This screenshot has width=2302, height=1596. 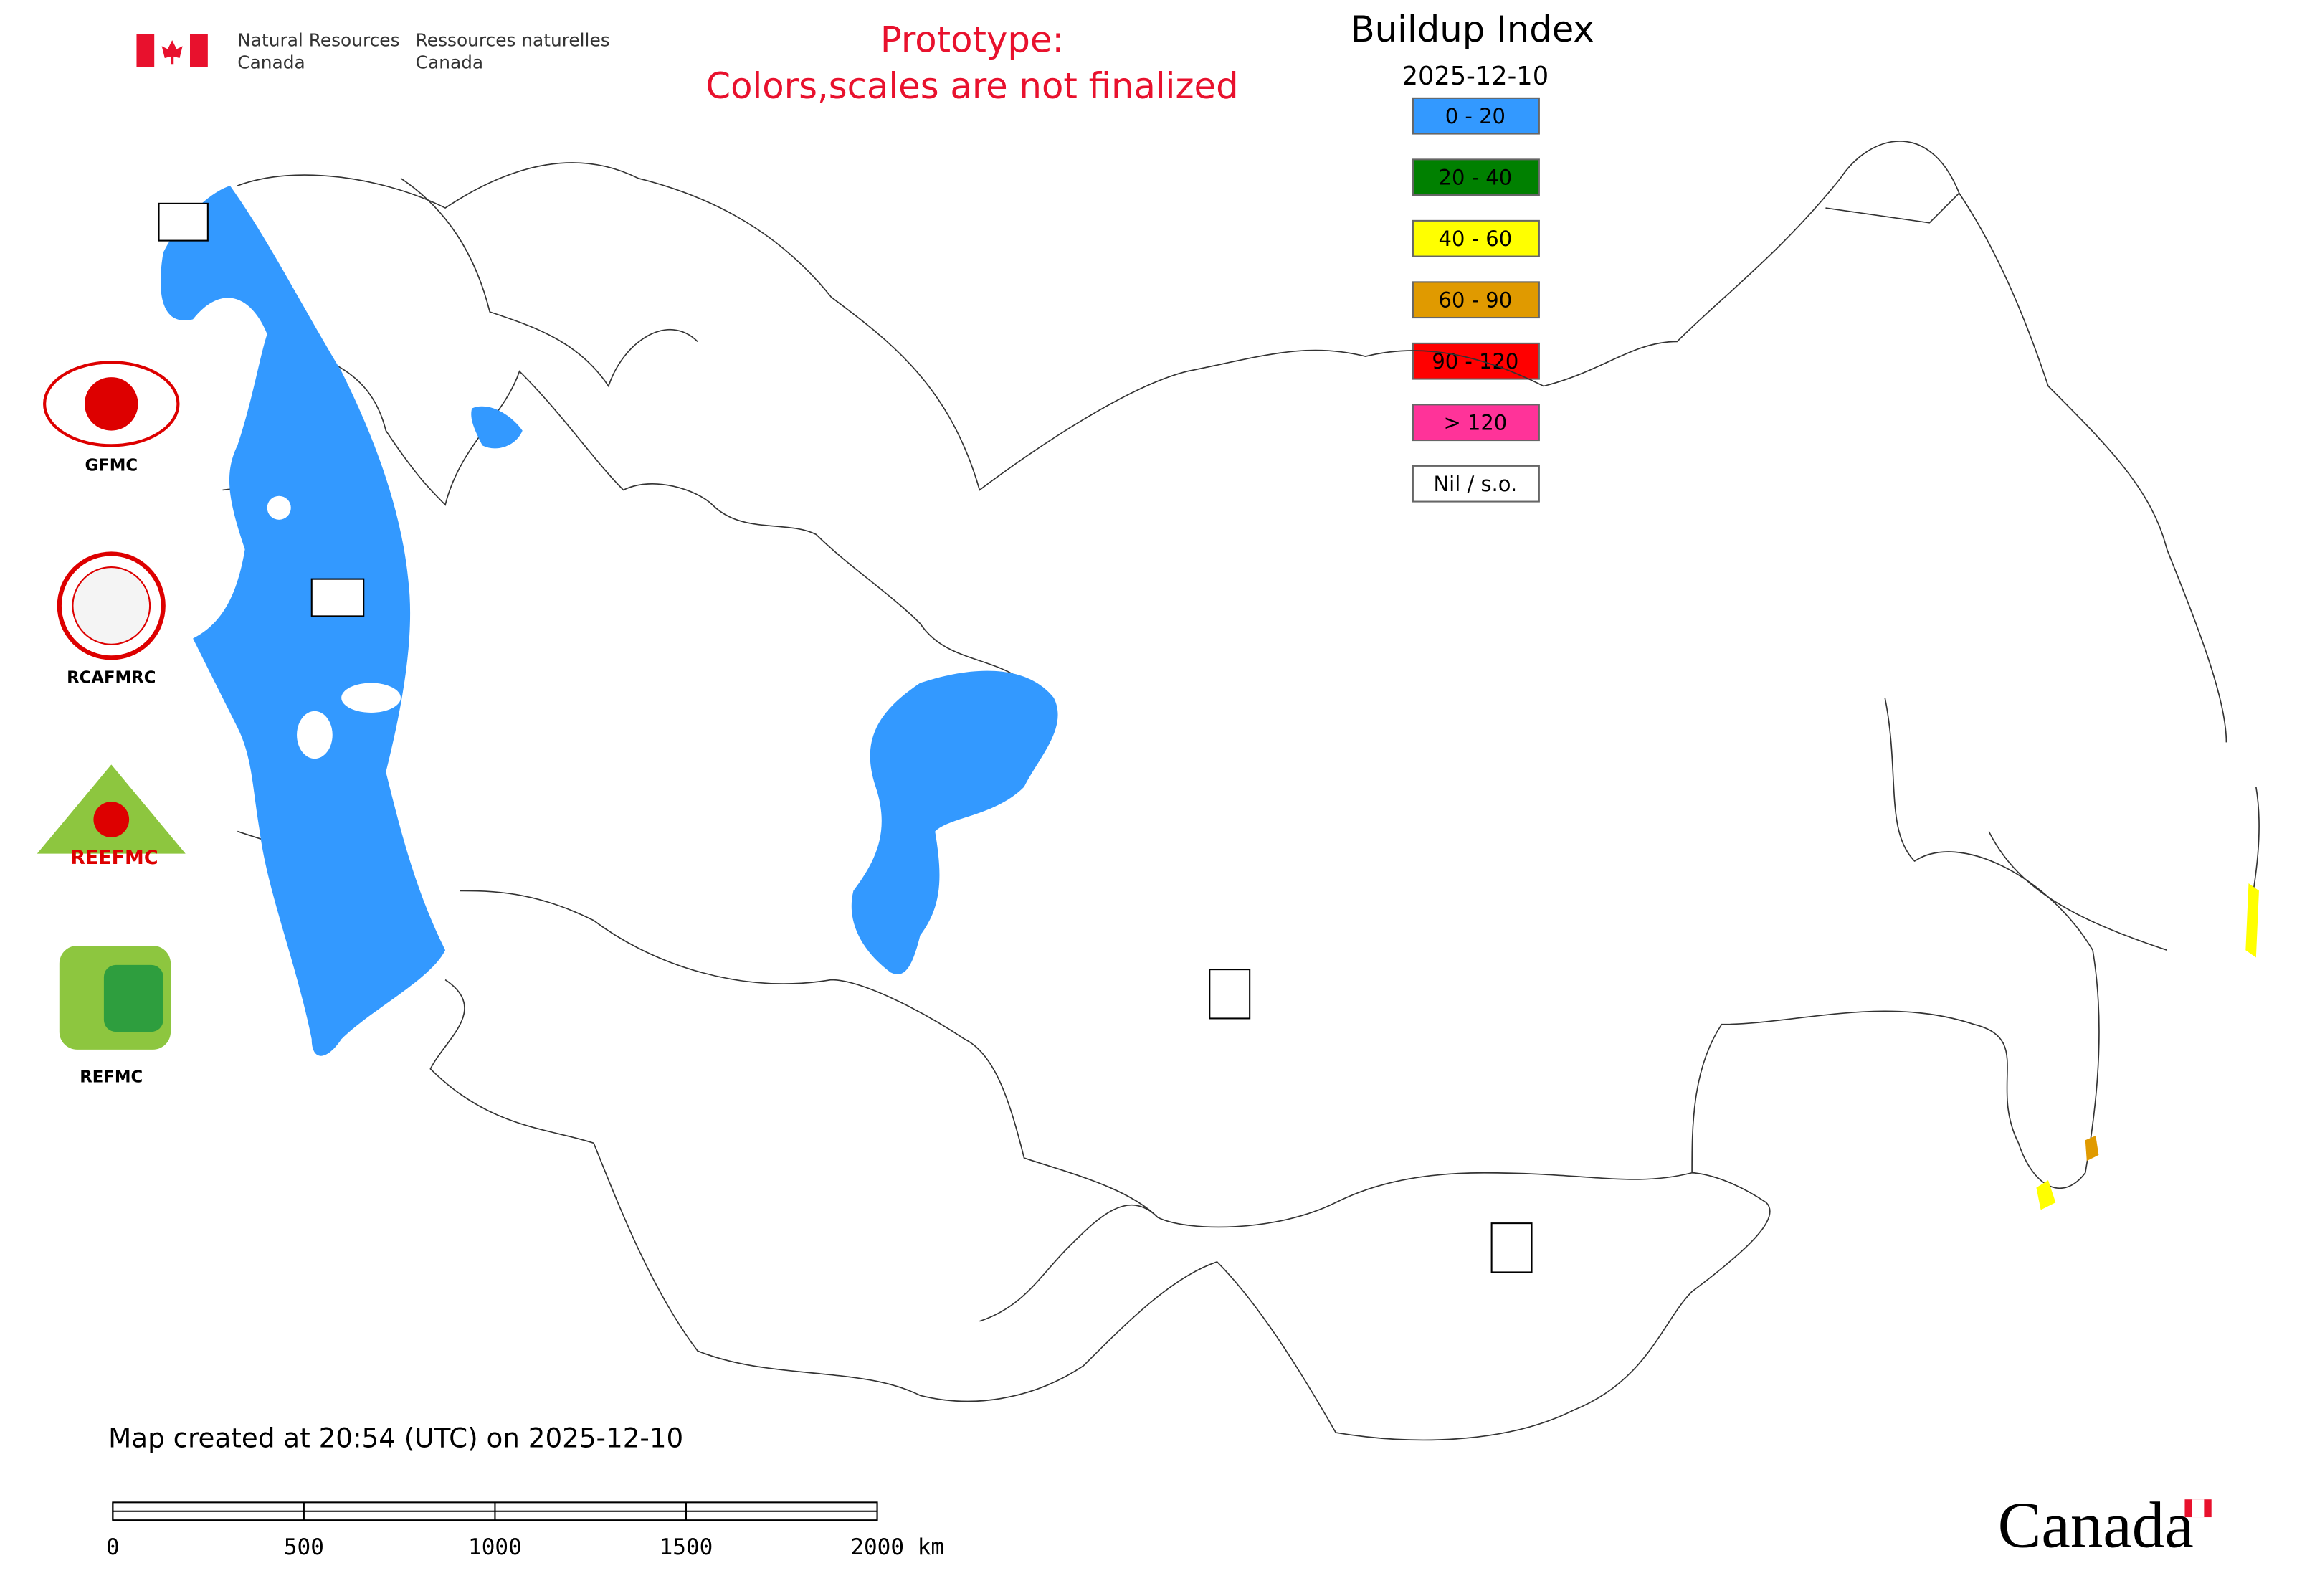 What do you see at coordinates (112, 678) in the screenshot?
I see `logo-label: RCAFMRC` at bounding box center [112, 678].